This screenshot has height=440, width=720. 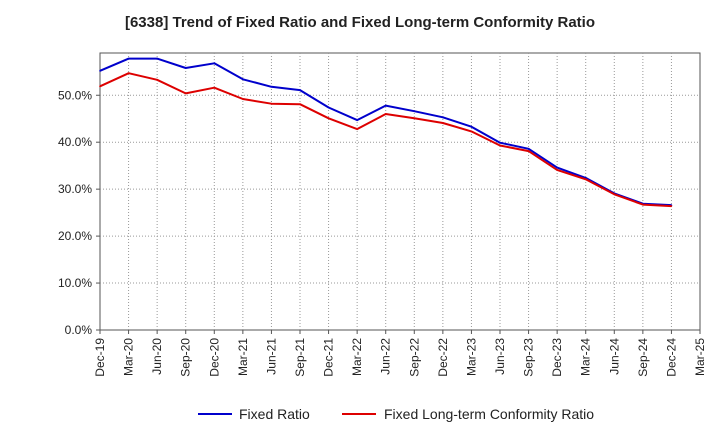 What do you see at coordinates (243, 357) in the screenshot?
I see `x-tick-label: Mar-21` at bounding box center [243, 357].